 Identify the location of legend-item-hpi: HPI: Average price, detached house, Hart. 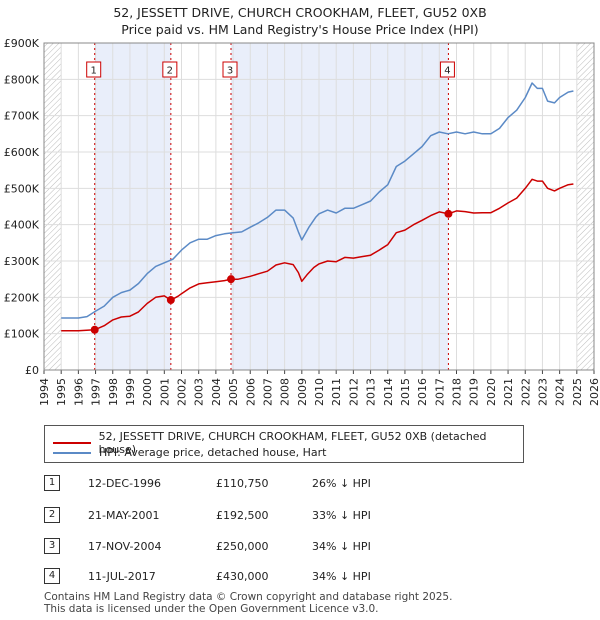
(189, 452).